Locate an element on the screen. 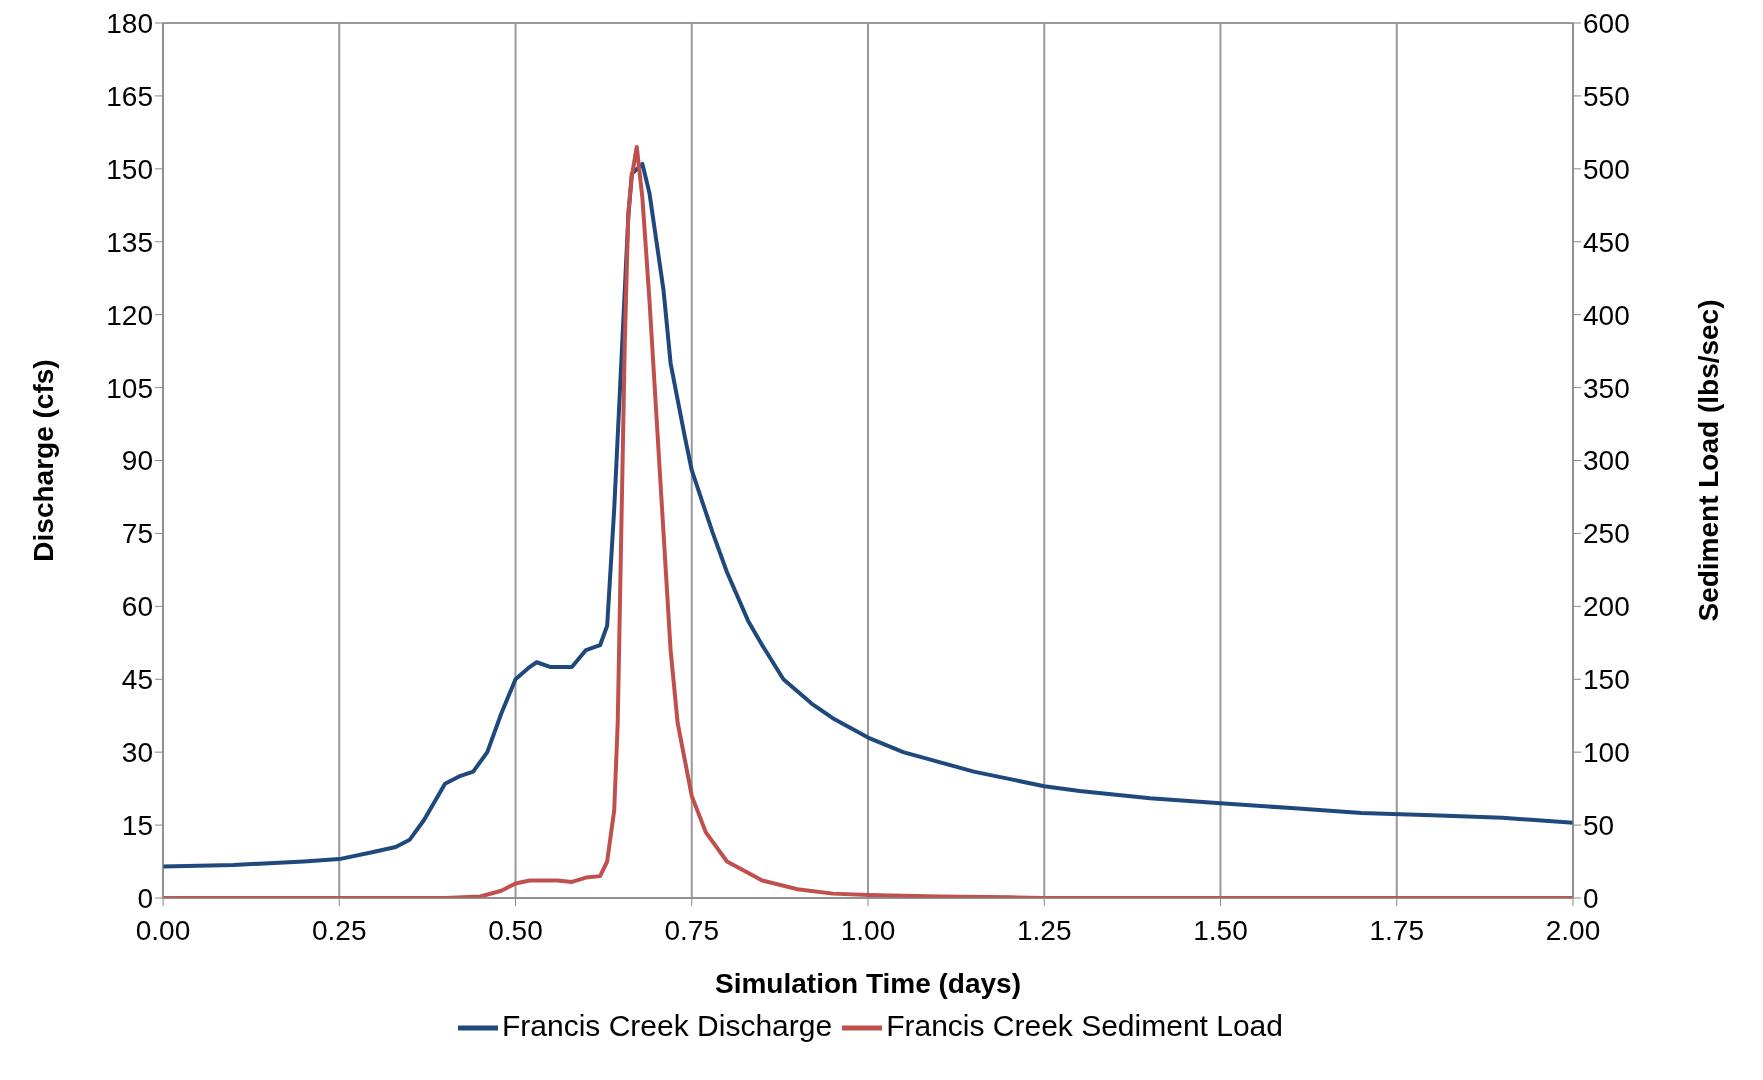 Image resolution: width=1763 pixels, height=1080 pixels. x-tick-label: 1.25 is located at coordinates (1044, 930).